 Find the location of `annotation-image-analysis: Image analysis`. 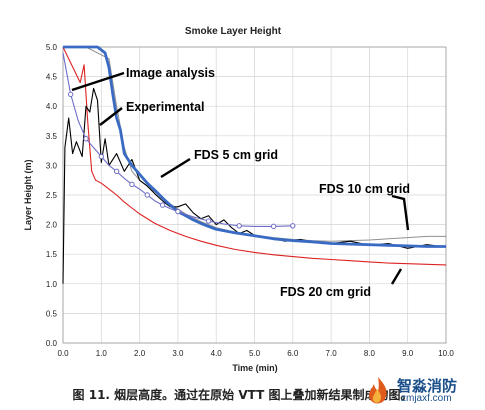

annotation-image-analysis: Image analysis is located at coordinates (170, 73).